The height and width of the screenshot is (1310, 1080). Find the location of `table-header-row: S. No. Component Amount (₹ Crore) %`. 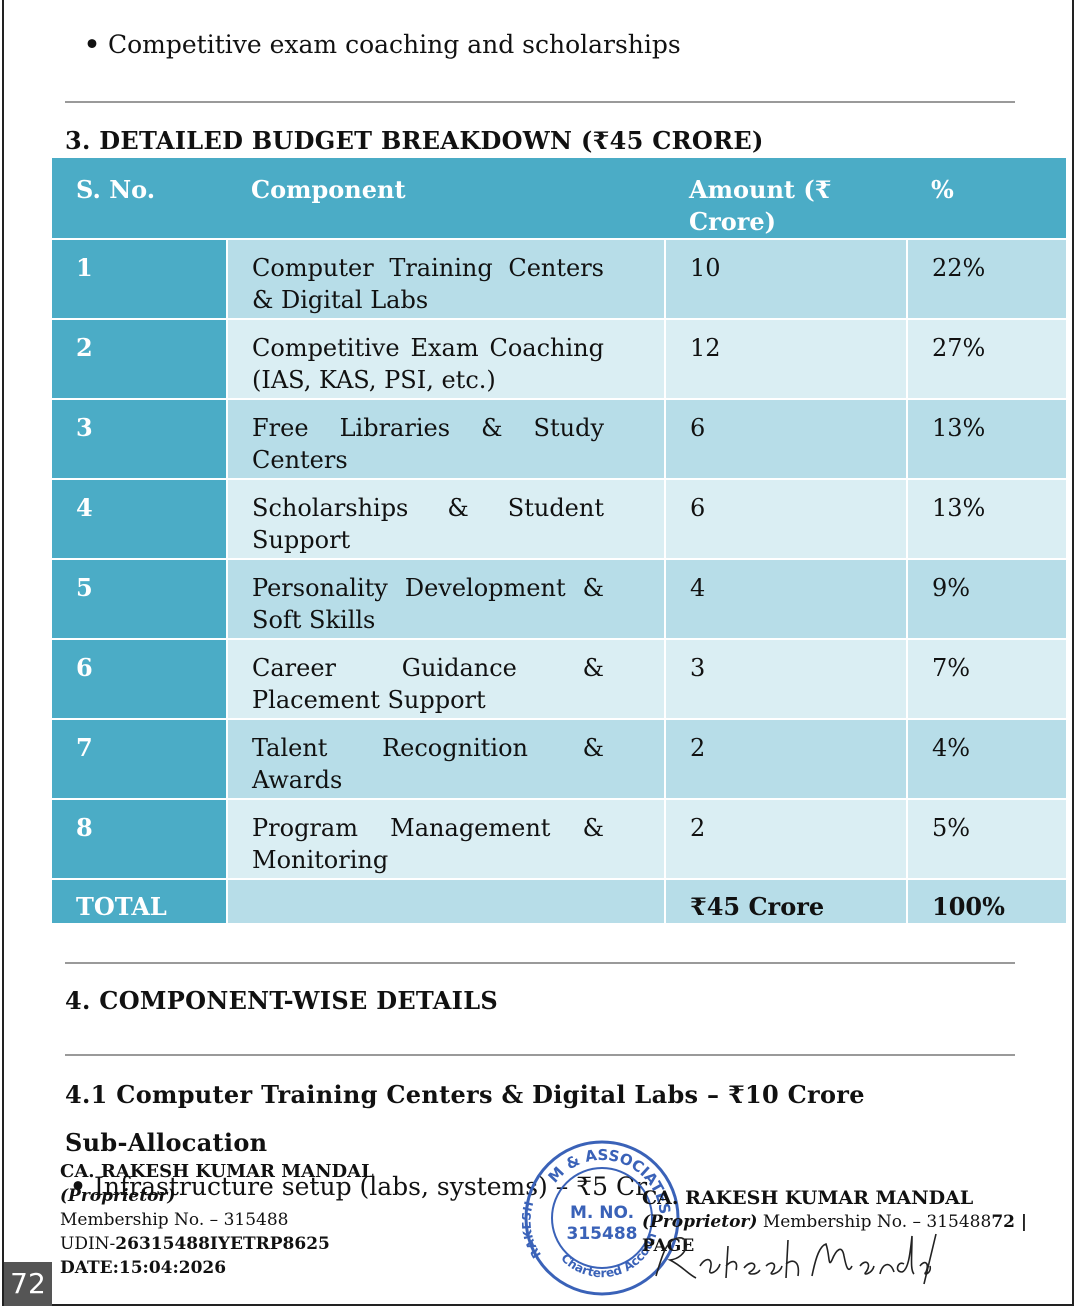

table-header-row: S. No. Component Amount (₹ Crore) % is located at coordinates (559, 198).